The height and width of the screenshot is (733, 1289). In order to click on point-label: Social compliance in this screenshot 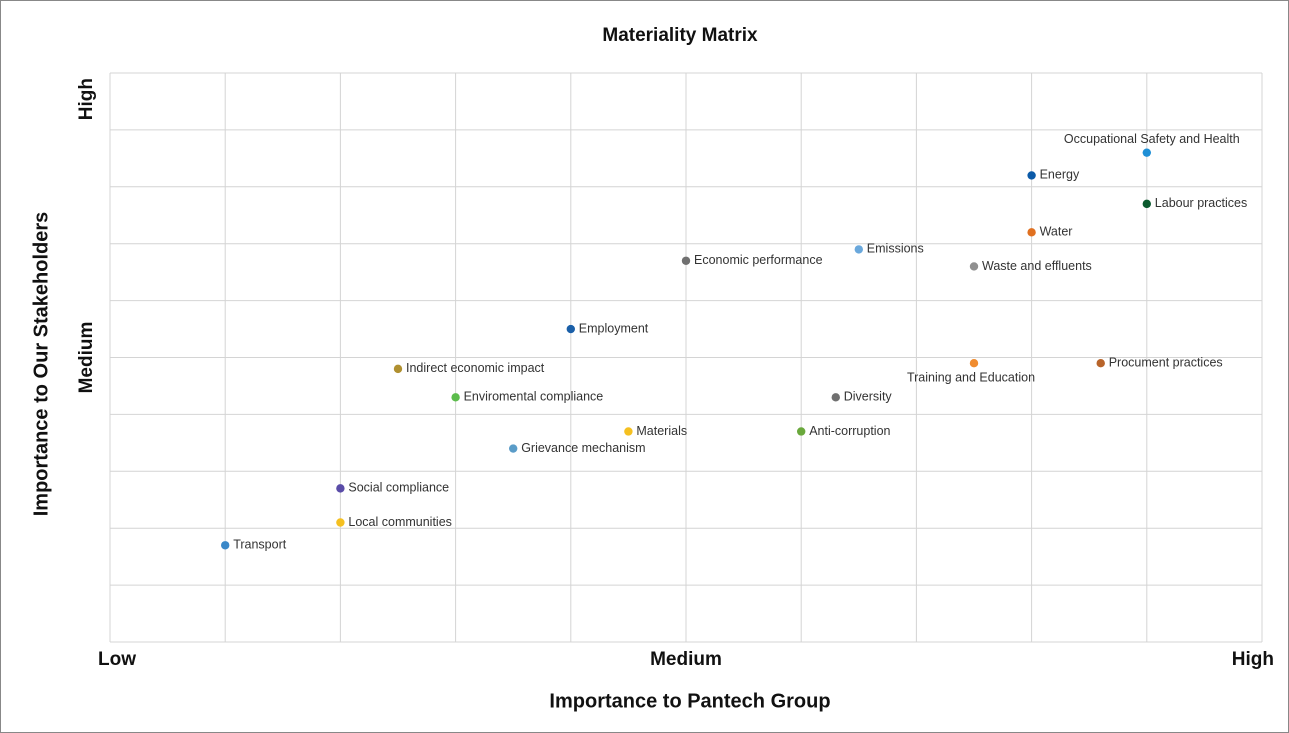, I will do `click(398, 488)`.